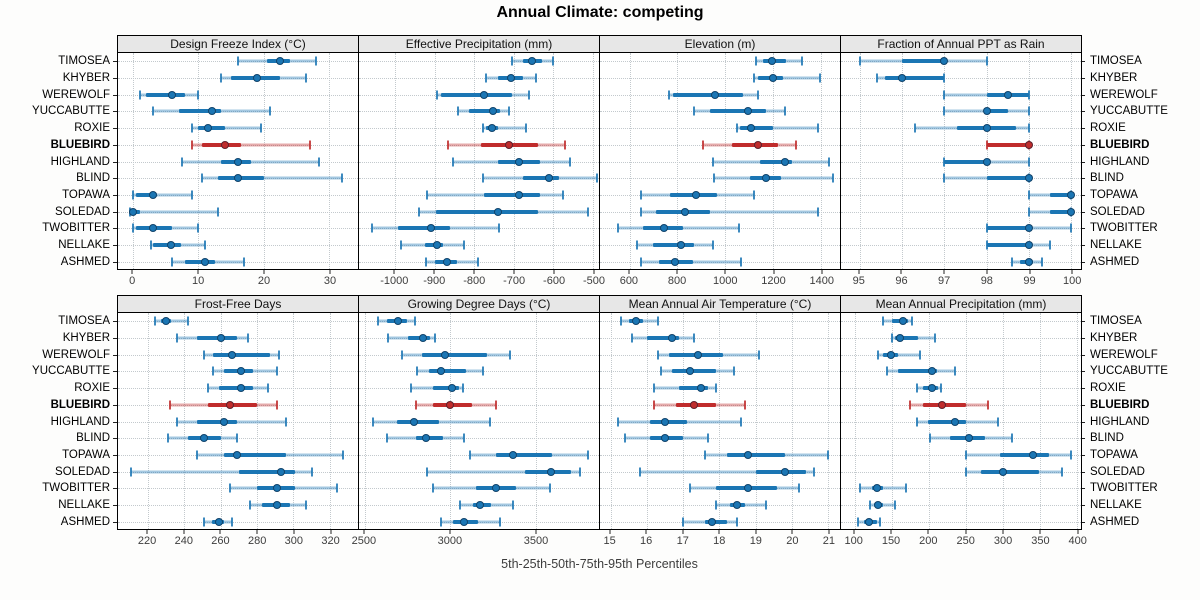  What do you see at coordinates (961, 44) in the screenshot?
I see `panel-strip-title: Fraction of Annual PPT as Rain` at bounding box center [961, 44].